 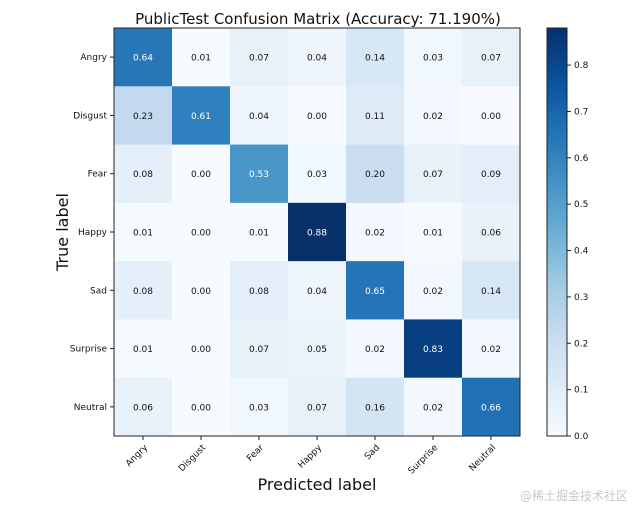 I want to click on cell-value-label: 0.66, so click(x=491, y=408).